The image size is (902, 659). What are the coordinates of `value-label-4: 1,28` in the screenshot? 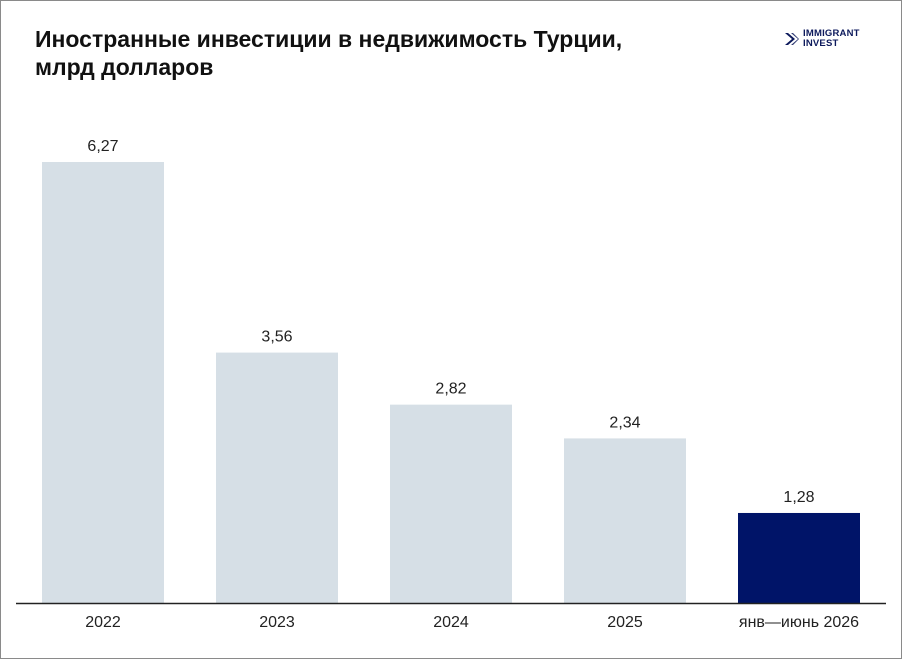 It's located at (798, 497).